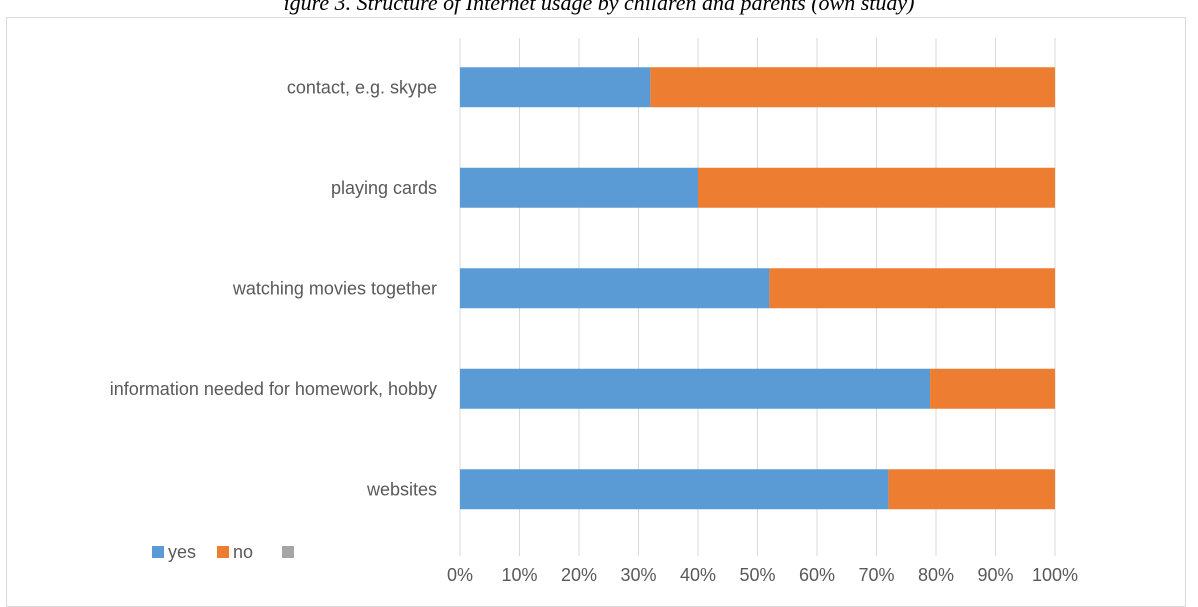 The height and width of the screenshot is (607, 1198). Describe the element at coordinates (817, 575) in the screenshot. I see `x-tick-label: 60%` at that location.